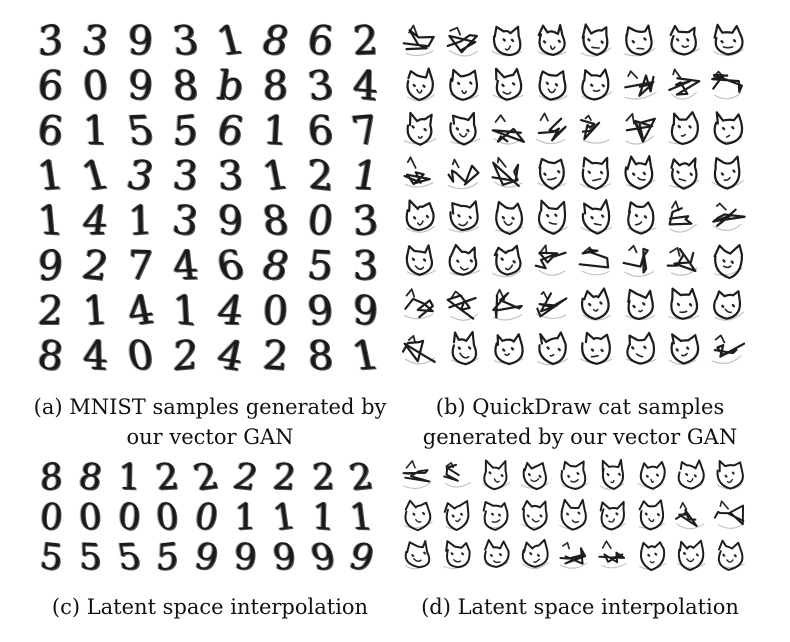  What do you see at coordinates (580, 607) in the screenshot?
I see `caption-d: (d) Latent space interpolation` at bounding box center [580, 607].